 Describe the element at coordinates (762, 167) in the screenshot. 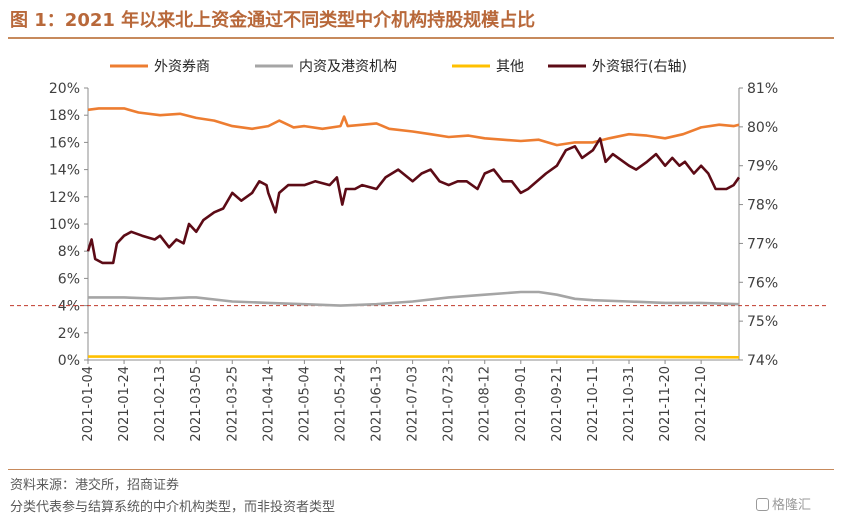

I see `y-right-tick-label: 79%` at that location.